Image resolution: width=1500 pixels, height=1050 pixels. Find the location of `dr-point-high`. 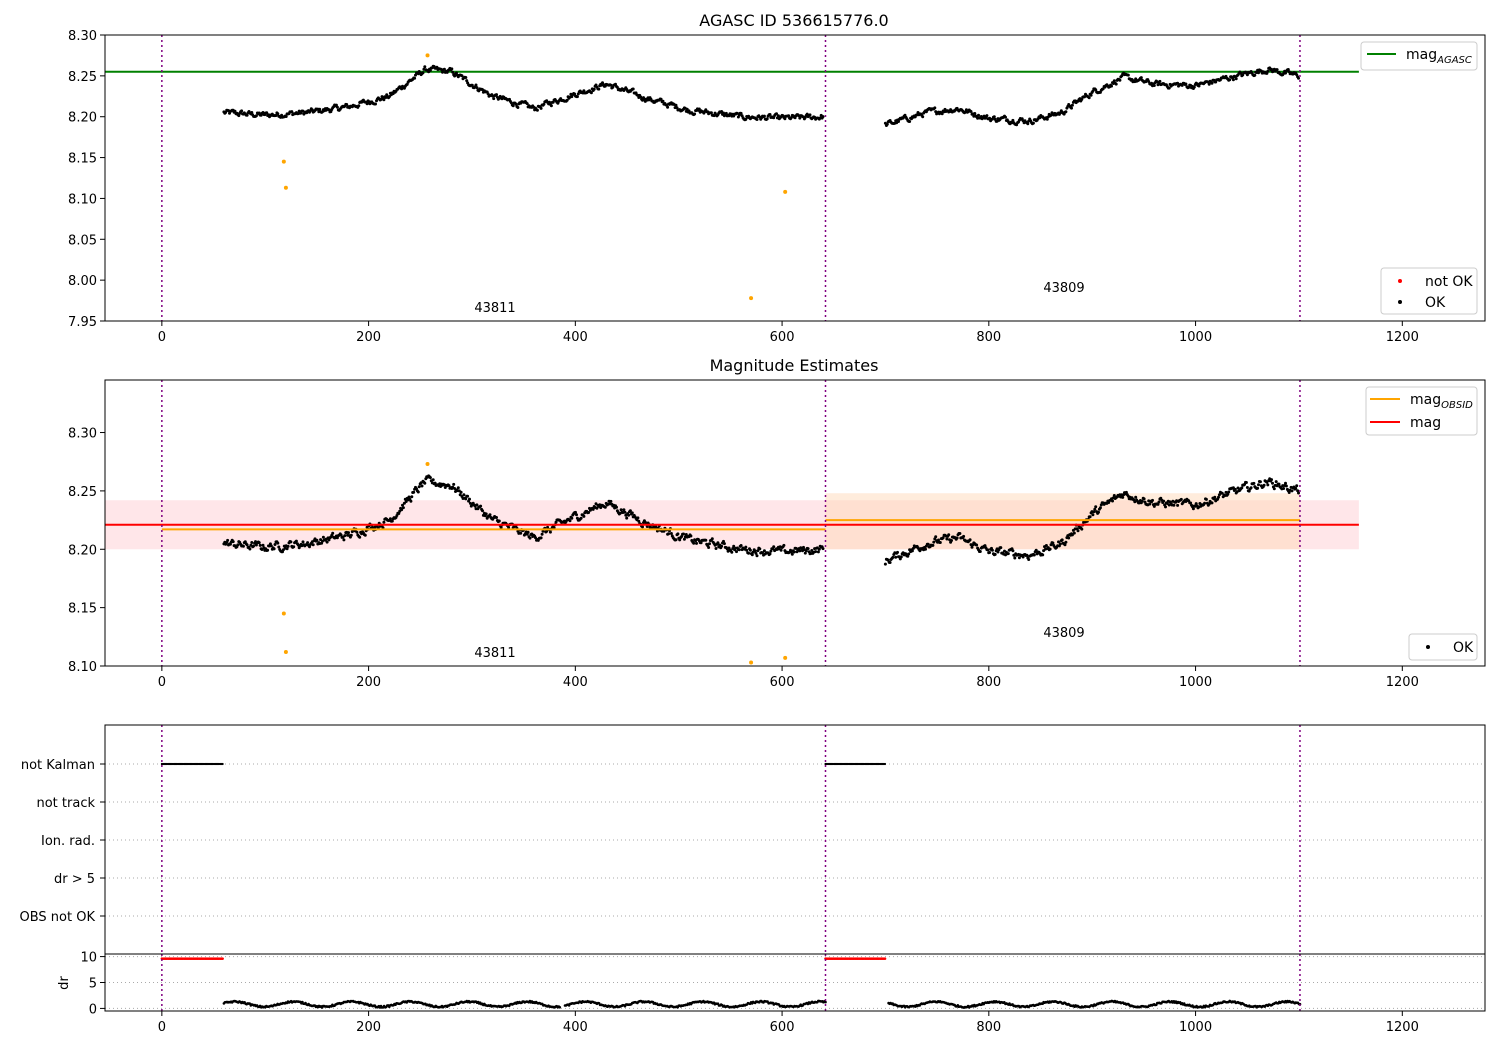

dr-point-high is located at coordinates (885, 958).